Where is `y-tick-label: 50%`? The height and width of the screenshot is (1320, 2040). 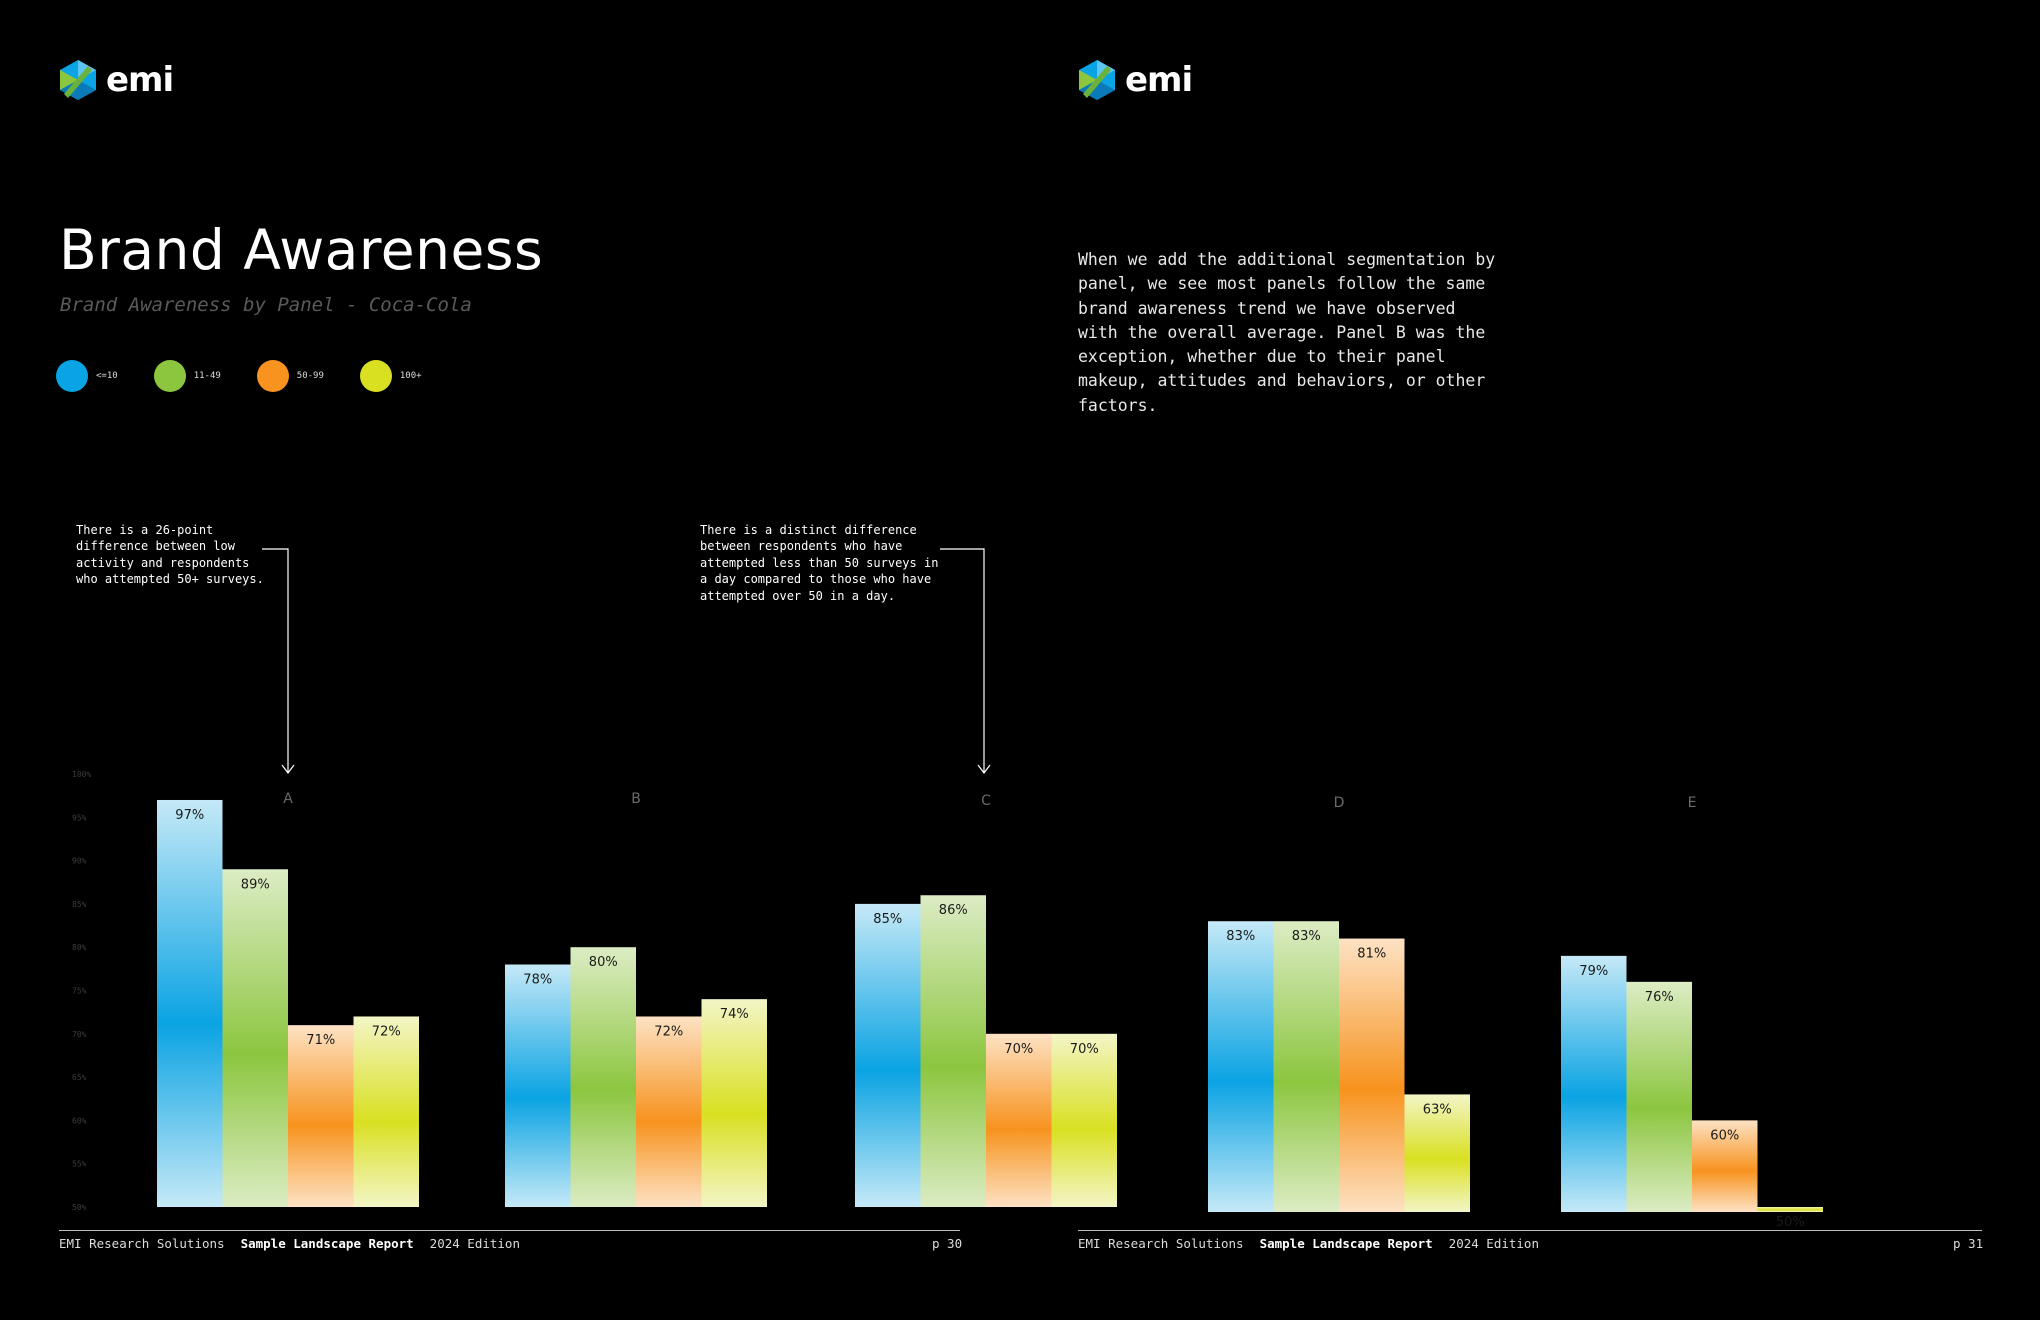 y-tick-label: 50% is located at coordinates (79, 1207).